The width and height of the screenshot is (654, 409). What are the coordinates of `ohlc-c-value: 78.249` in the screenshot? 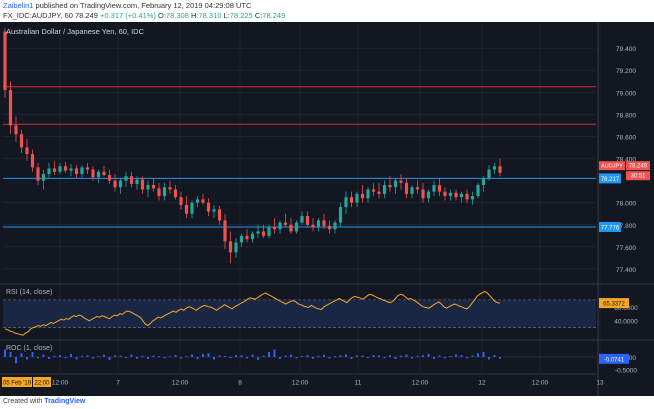 It's located at (274, 15).